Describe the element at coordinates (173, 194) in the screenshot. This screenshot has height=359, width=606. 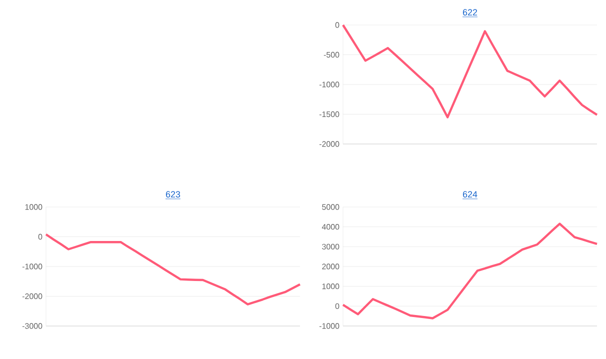
I see `chart-title: 623` at that location.